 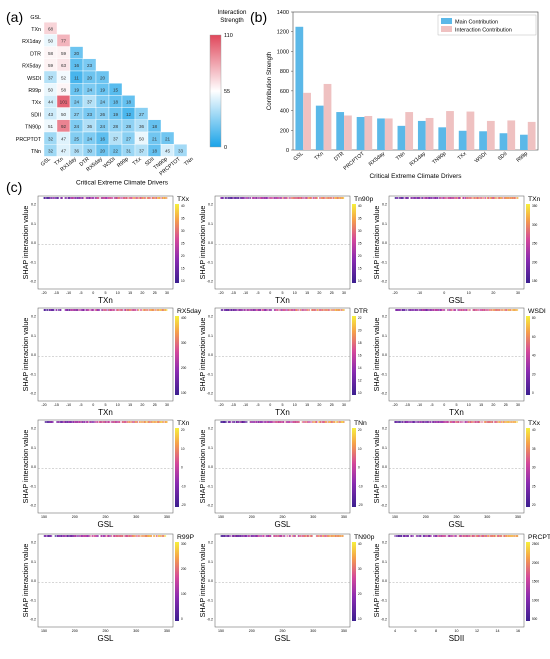 What do you see at coordinates (221, 631) in the screenshot?
I see `scatter-x-tick-label: 150` at bounding box center [221, 631].